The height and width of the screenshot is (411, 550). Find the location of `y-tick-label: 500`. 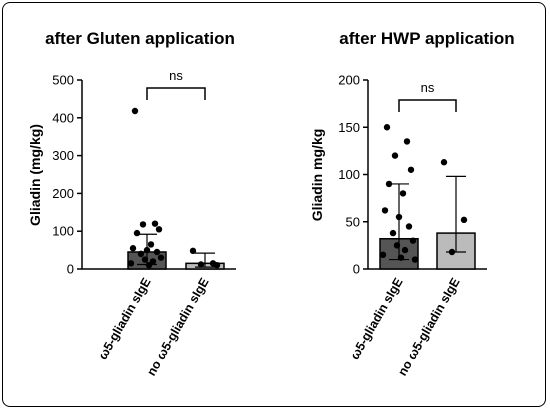

y-tick-label: 500 is located at coordinates (63, 80).